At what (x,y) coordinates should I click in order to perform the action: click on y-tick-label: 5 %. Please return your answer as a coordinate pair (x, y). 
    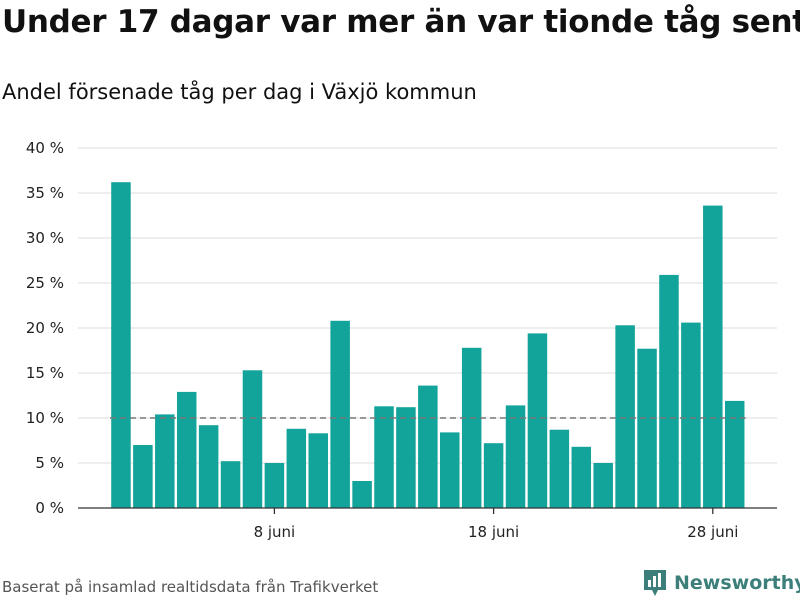
    Looking at the image, I should click on (49, 463).